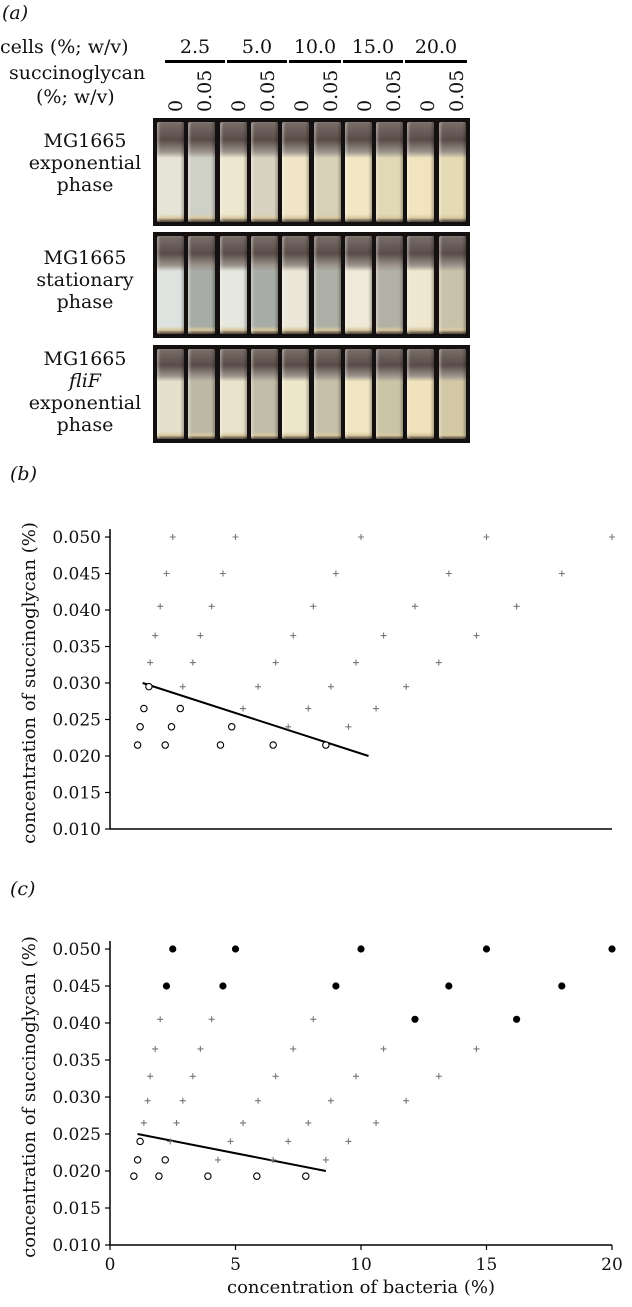 The image size is (632, 1307). Describe the element at coordinates (436, 47) in the screenshot. I see `cell-conc-label: 20.0` at that location.